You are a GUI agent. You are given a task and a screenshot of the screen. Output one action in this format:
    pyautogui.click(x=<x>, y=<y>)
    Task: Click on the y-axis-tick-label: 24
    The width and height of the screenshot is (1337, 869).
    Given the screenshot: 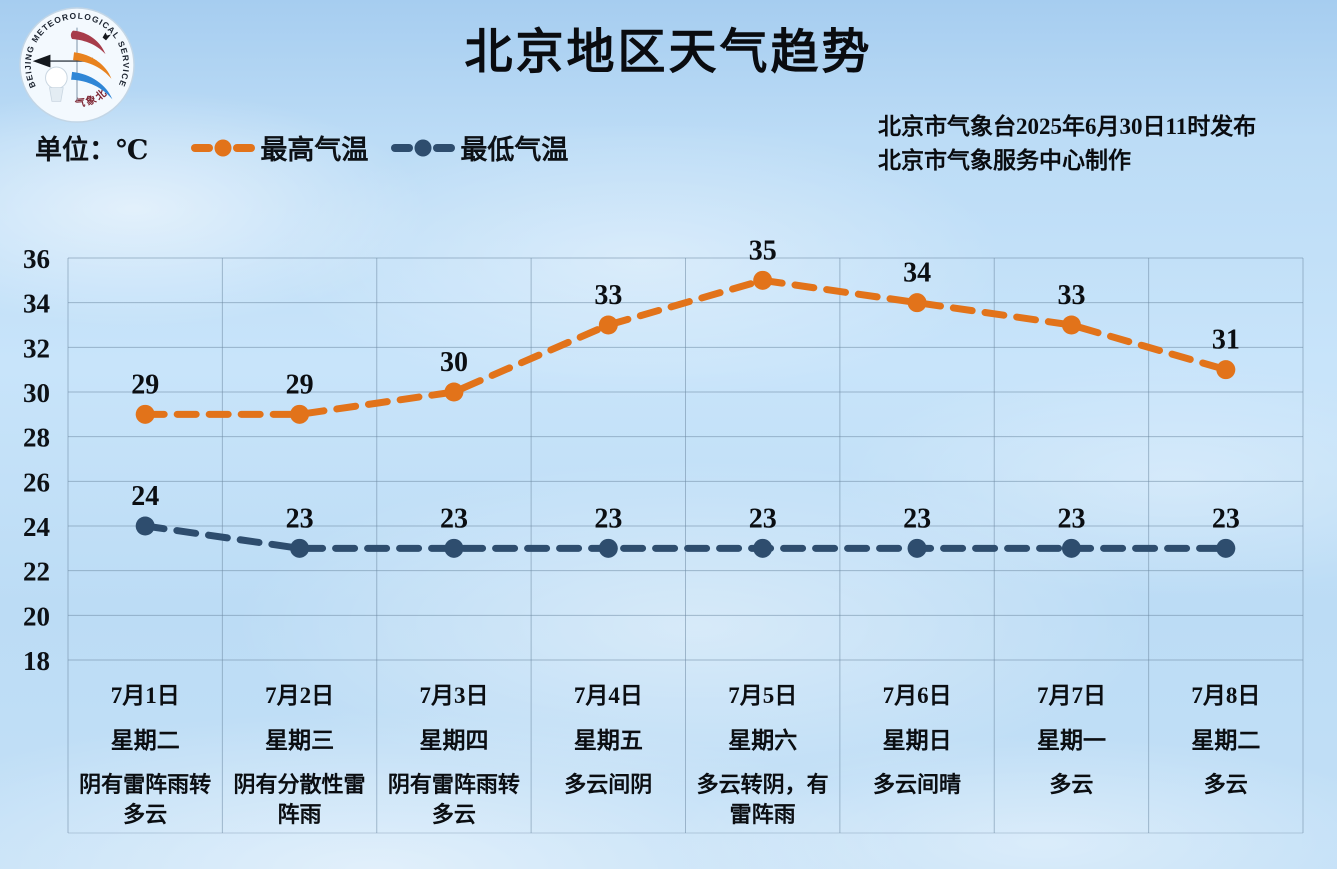 What is the action you would take?
    pyautogui.click(x=36, y=527)
    